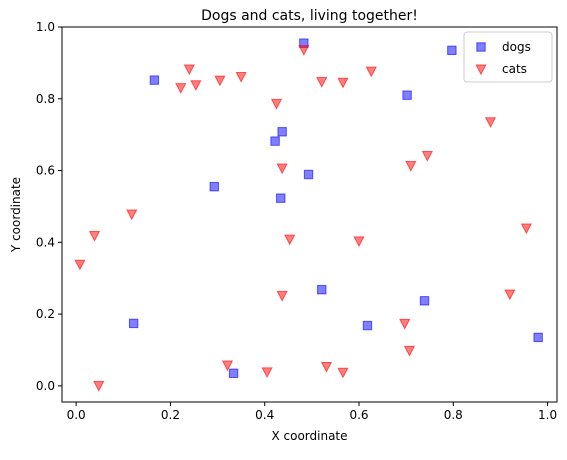 This screenshot has width=567, height=460. Describe the element at coordinates (45, 99) in the screenshot. I see `y-tick-label: 0.8` at that location.